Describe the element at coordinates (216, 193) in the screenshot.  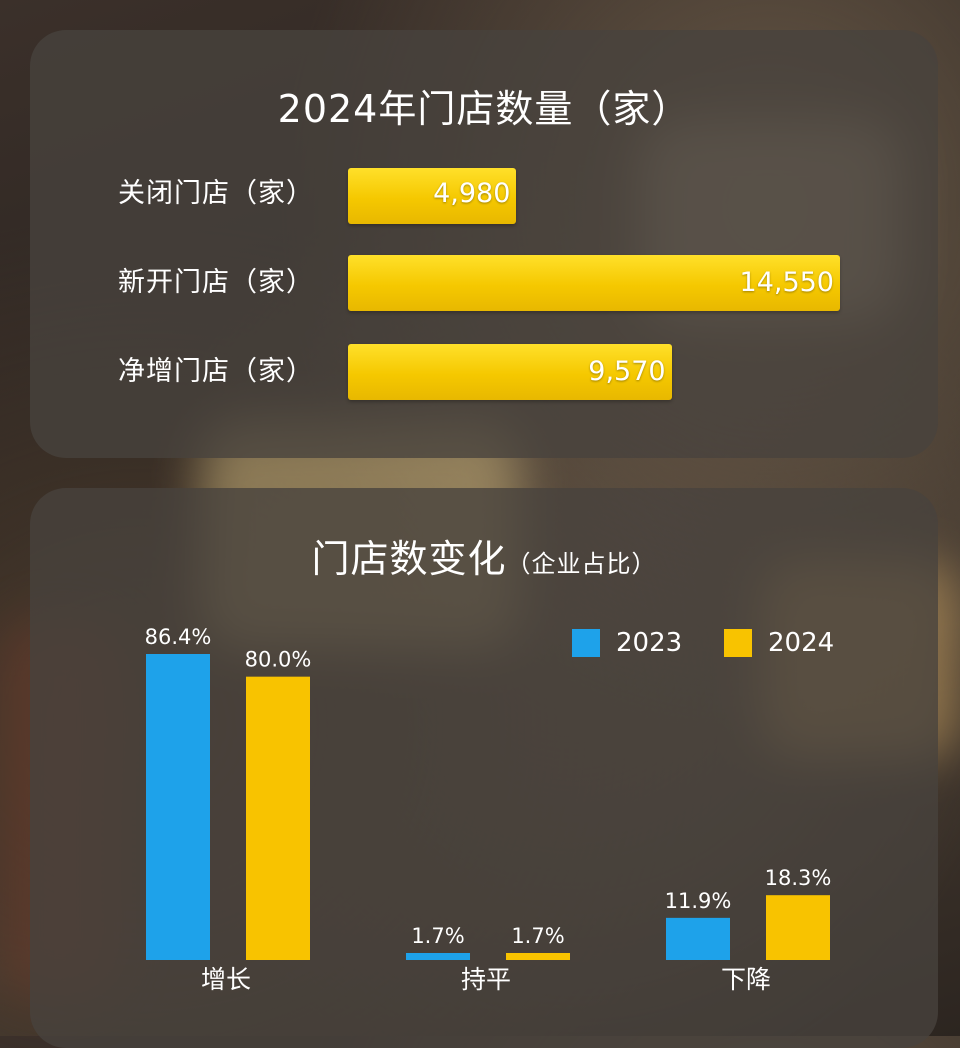
I see `hbar-category-label: 关闭门店（家）` at that location.